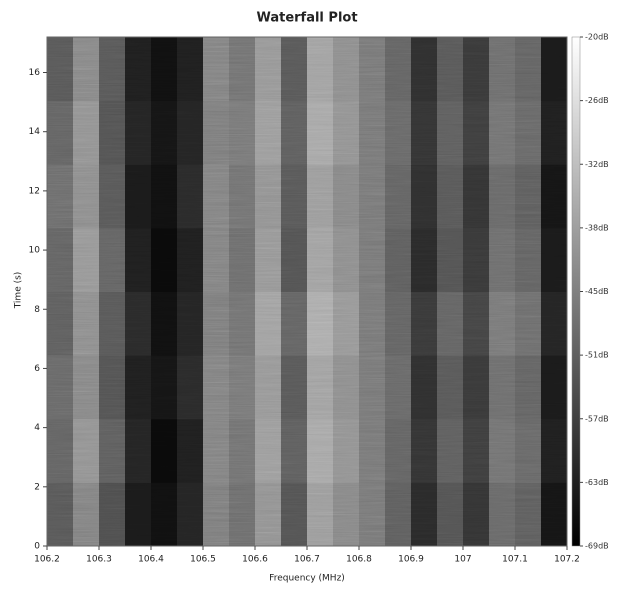 The image size is (623, 590). What do you see at coordinates (35, 73) in the screenshot?
I see `y-tick-label: 16` at bounding box center [35, 73].